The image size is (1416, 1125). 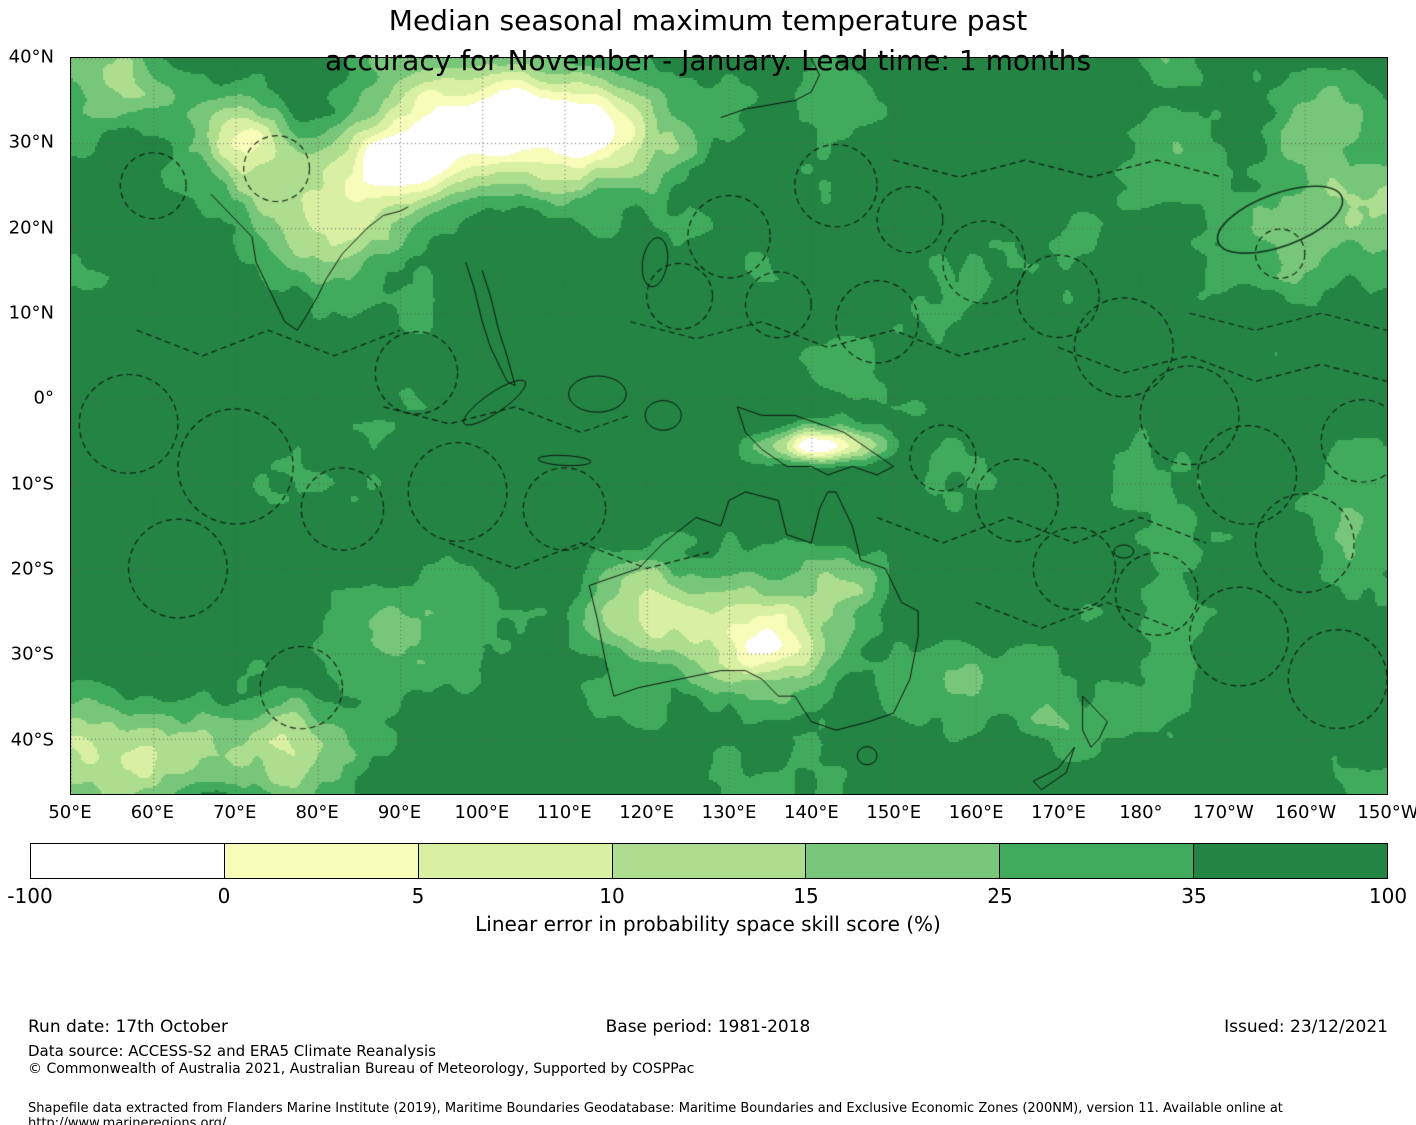 I want to click on issued-date: Issued: 23/12/2021, so click(x=1306, y=1027).